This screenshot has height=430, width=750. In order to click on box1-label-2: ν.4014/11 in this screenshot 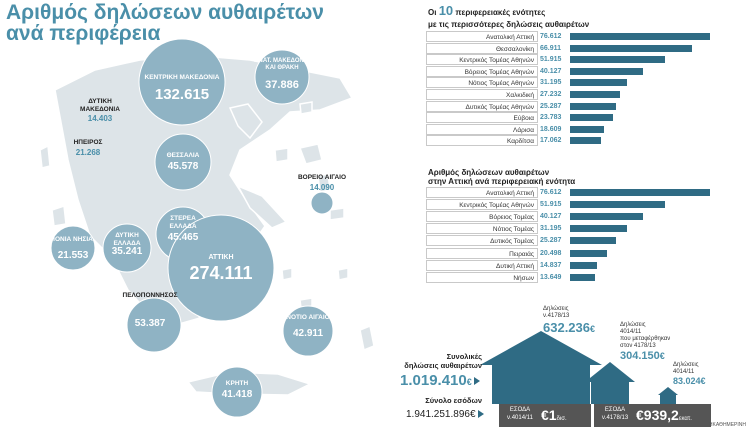, I will do `click(520, 418)`.